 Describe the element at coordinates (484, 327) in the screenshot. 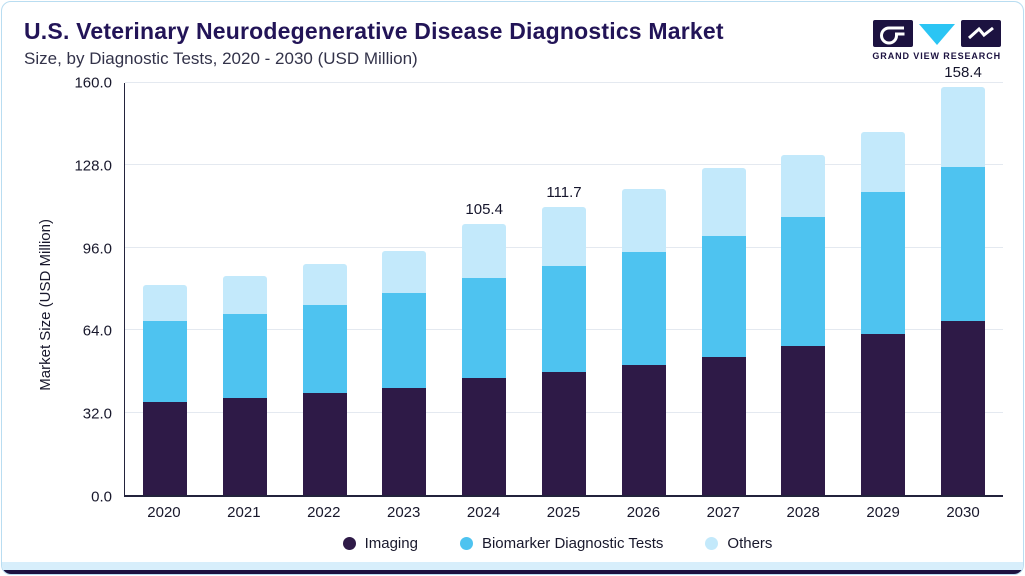

I see `bar-2024-biomarker-diagnostic-tests` at that location.